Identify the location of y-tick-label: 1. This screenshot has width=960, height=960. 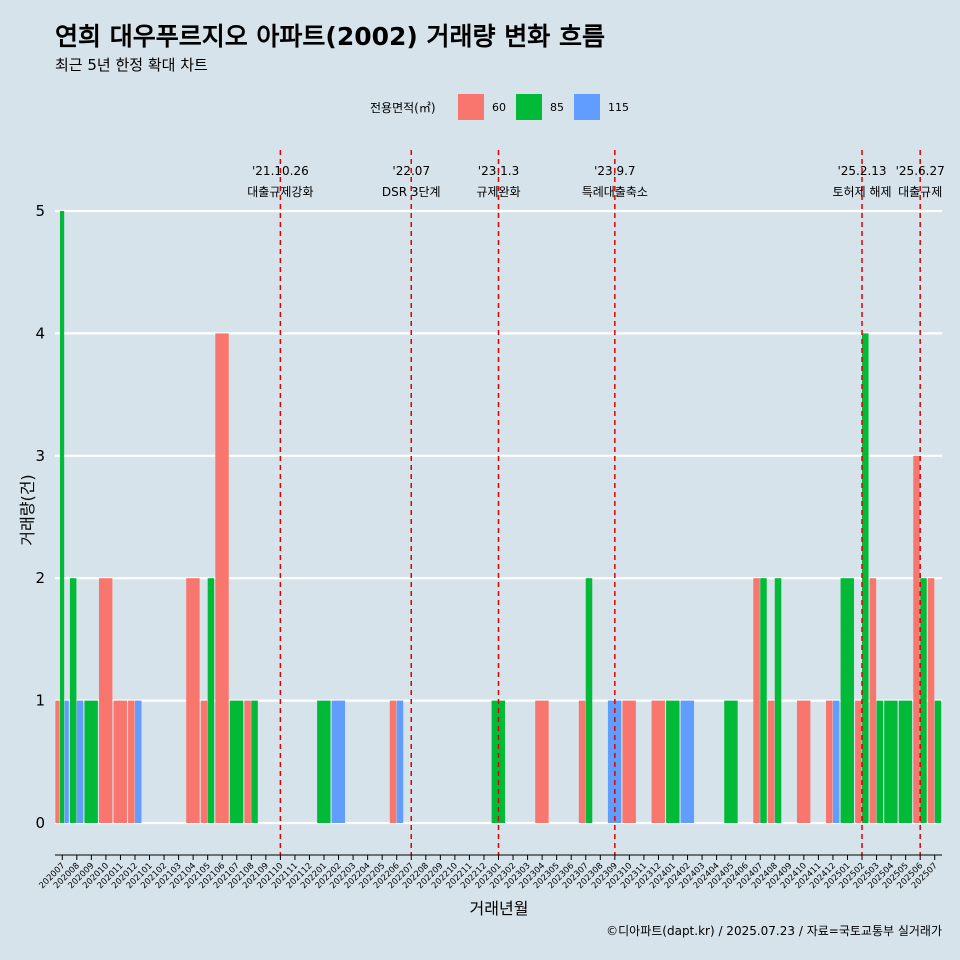
(40, 701).